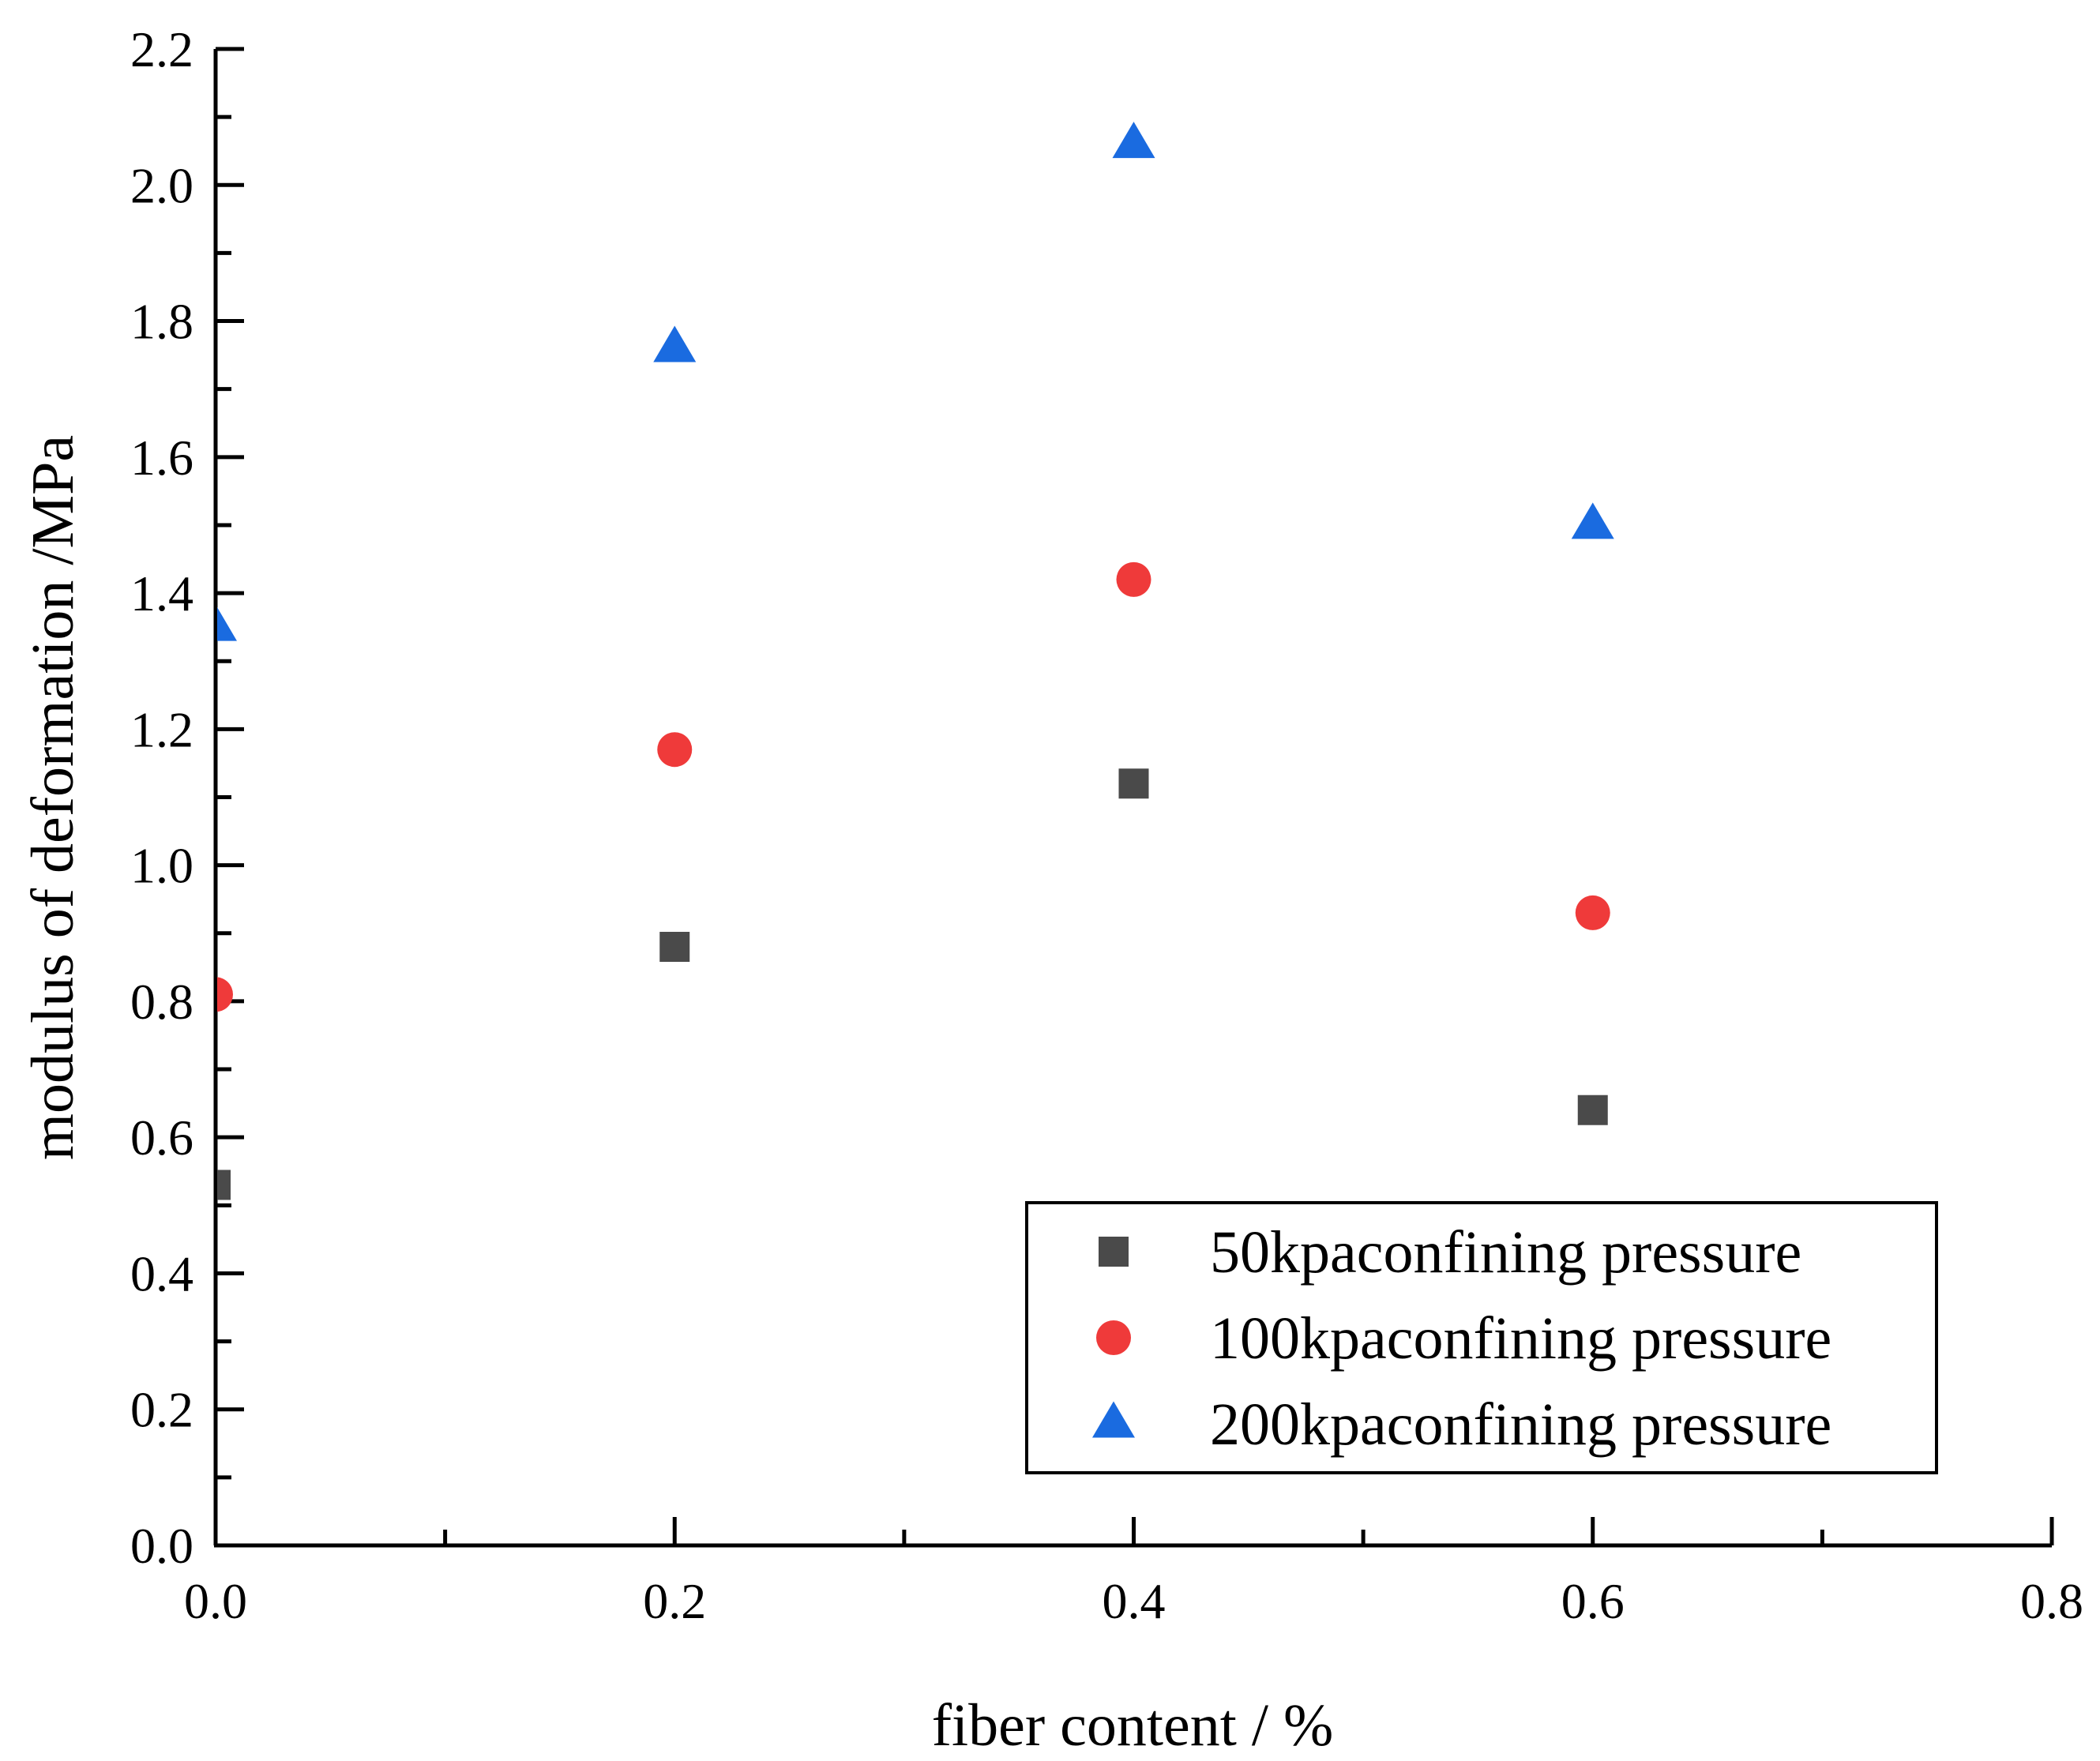 This screenshot has width=2100, height=1761. What do you see at coordinates (161, 593) in the screenshot?
I see `y-tick-label: 1.4` at bounding box center [161, 593].